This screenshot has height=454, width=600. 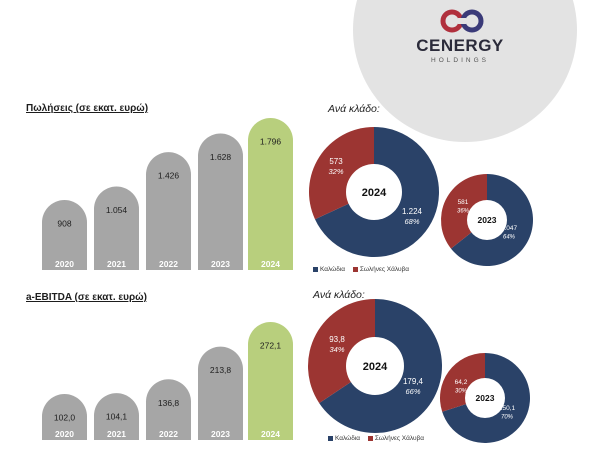 I want to click on ebitda-value-label-2021: 104,1, so click(x=117, y=417).